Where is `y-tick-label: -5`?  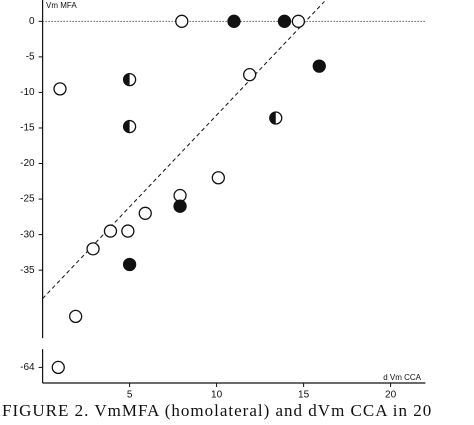
y-tick-label: -5 is located at coordinates (30, 57).